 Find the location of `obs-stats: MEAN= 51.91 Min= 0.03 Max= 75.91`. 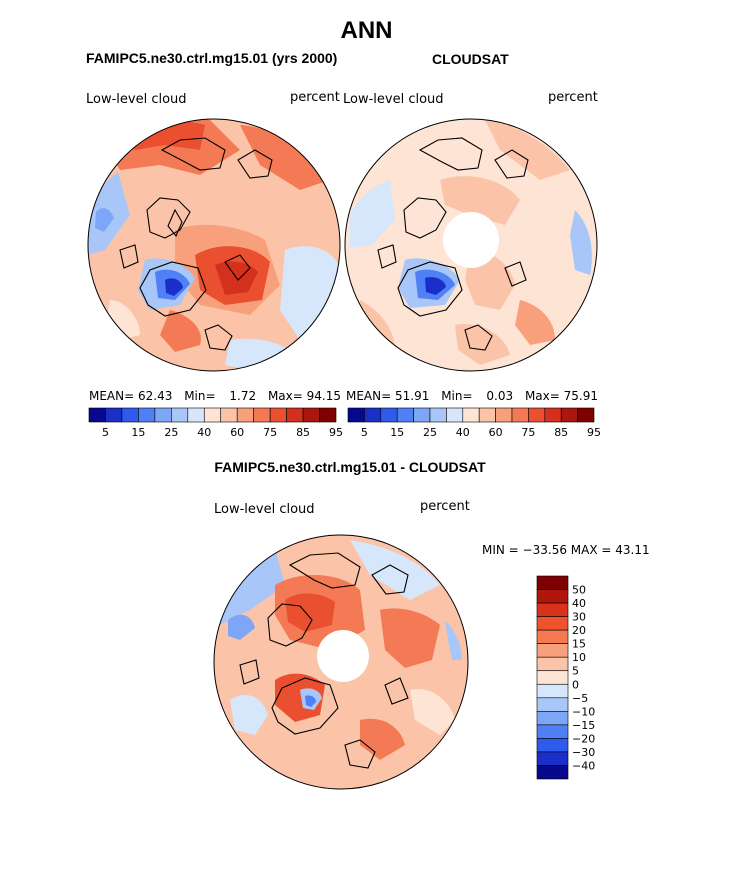

obs-stats: MEAN= 51.91 Min= 0.03 Max= 75.91 is located at coordinates (472, 396).